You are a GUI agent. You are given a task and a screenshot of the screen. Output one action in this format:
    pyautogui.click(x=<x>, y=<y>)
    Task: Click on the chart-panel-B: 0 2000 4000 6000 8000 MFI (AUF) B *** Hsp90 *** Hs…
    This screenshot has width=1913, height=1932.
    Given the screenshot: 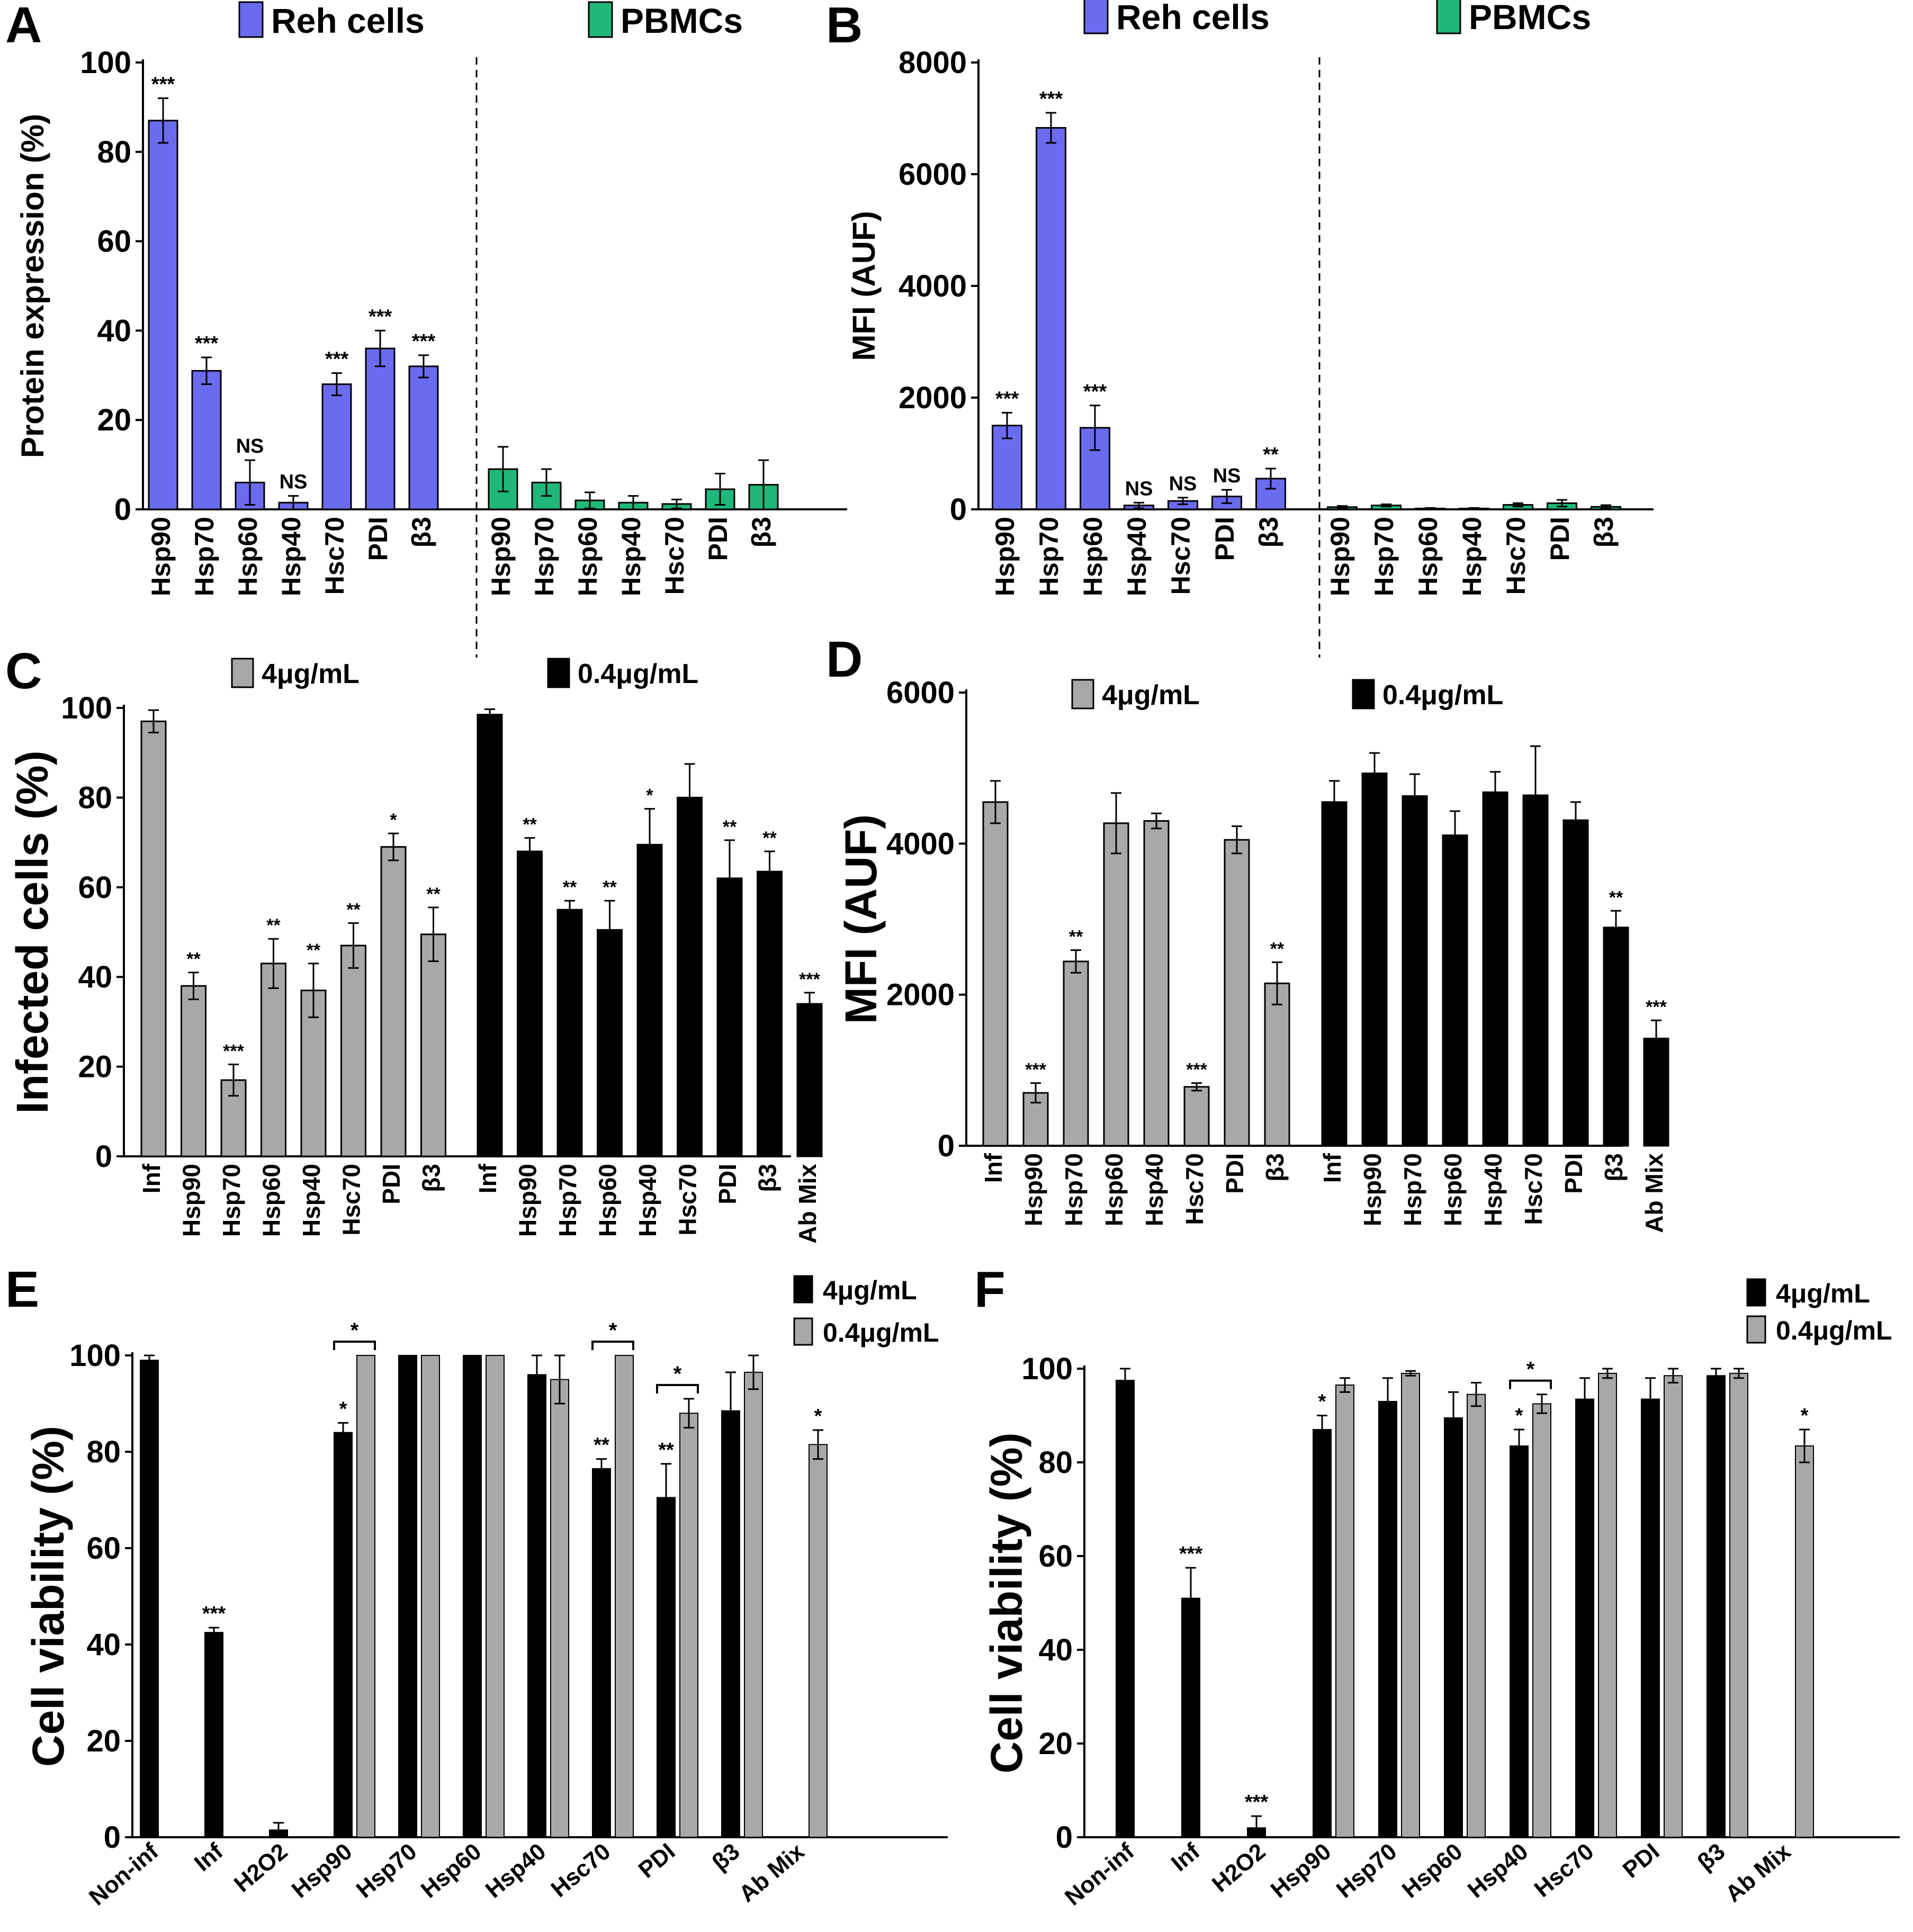 What is the action you would take?
    pyautogui.click(x=1240, y=329)
    